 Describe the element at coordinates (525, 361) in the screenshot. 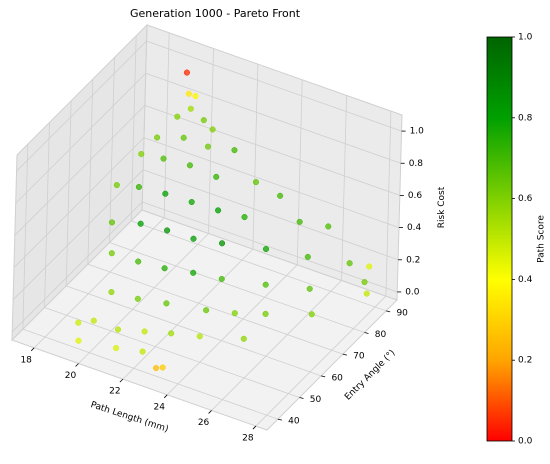

I see `colorbar-tick-label: 0.2` at that location.